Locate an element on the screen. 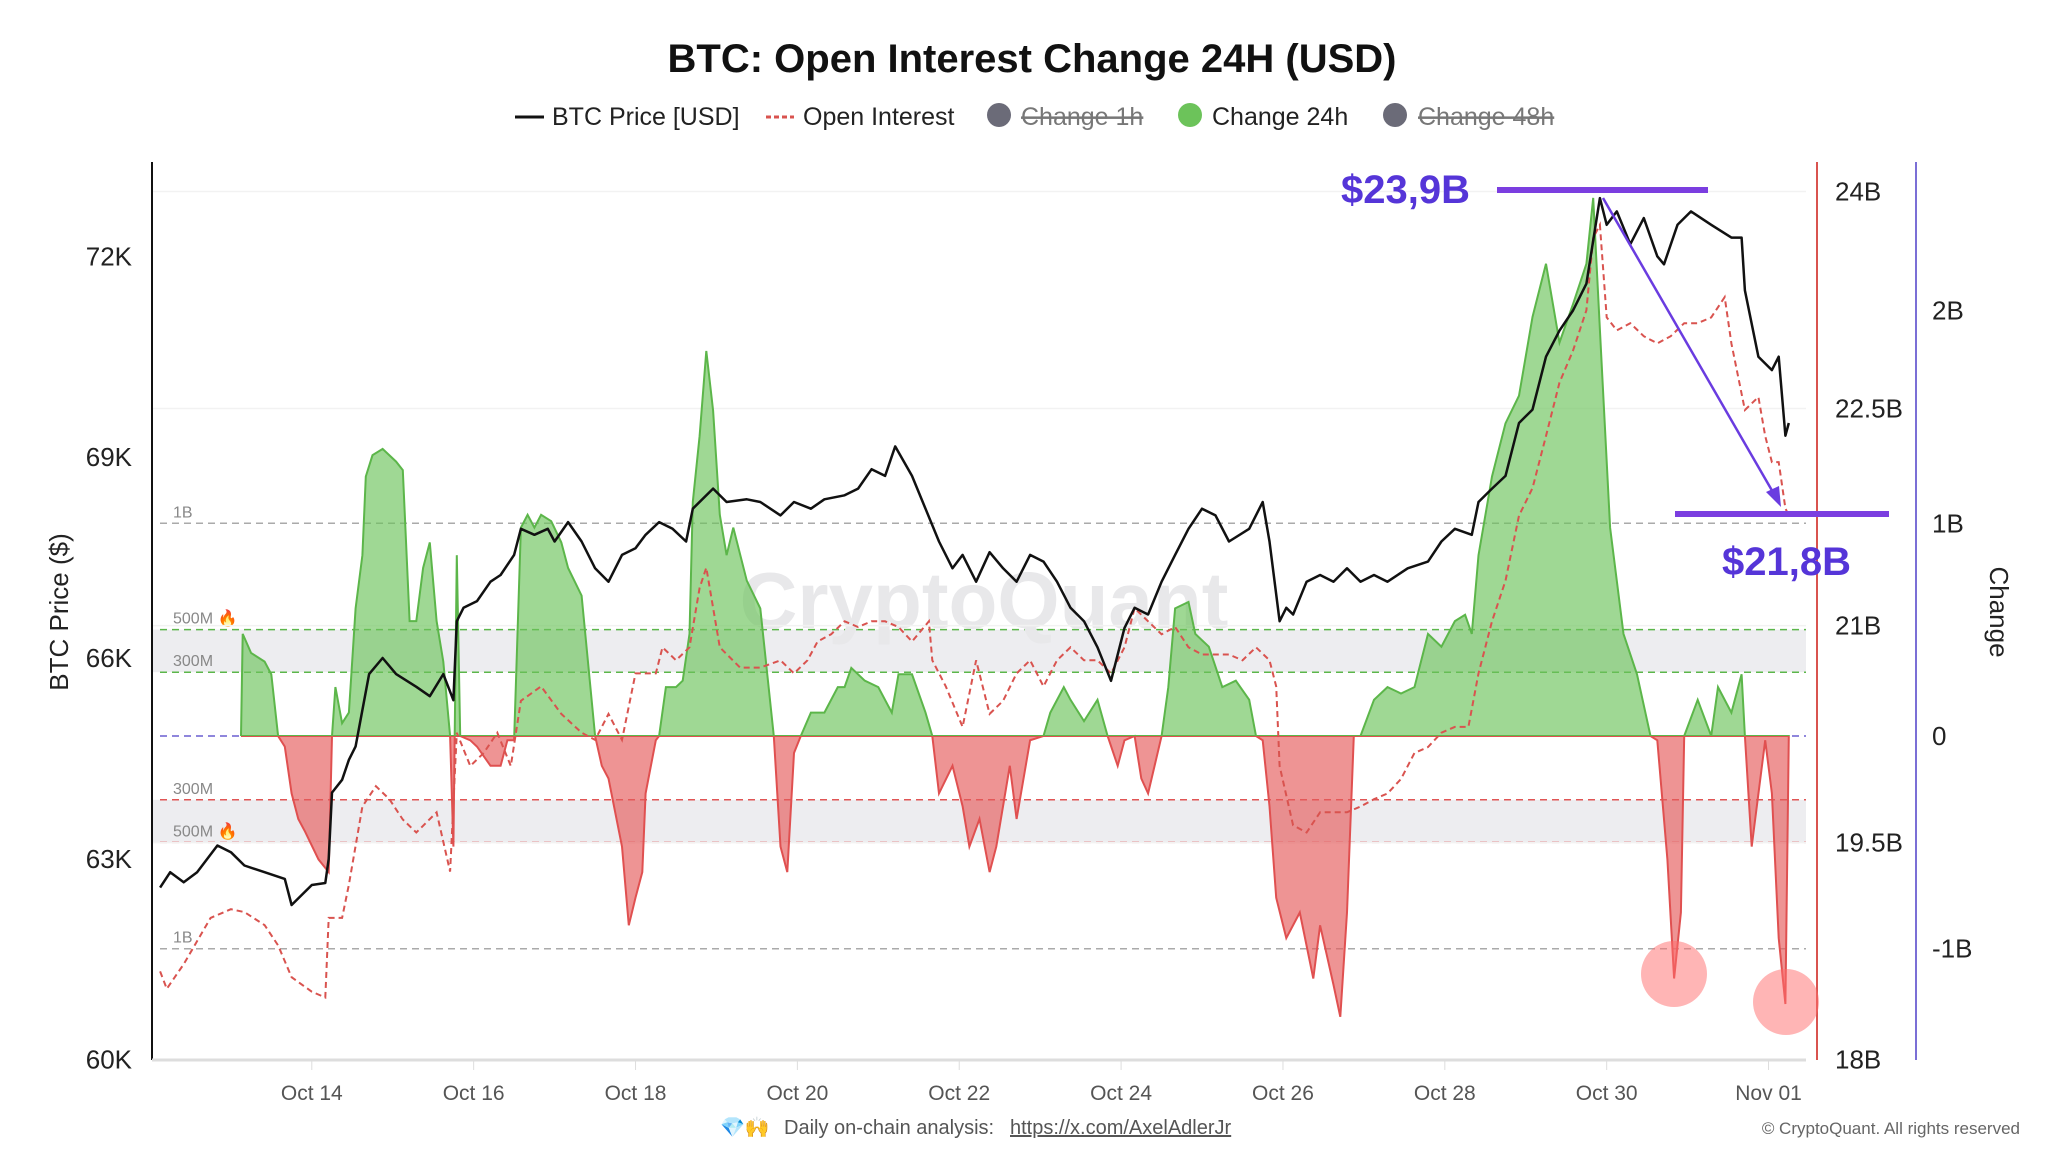 This screenshot has width=2048, height=1152. footer-emoji: 💎🙌 is located at coordinates (745, 1127).